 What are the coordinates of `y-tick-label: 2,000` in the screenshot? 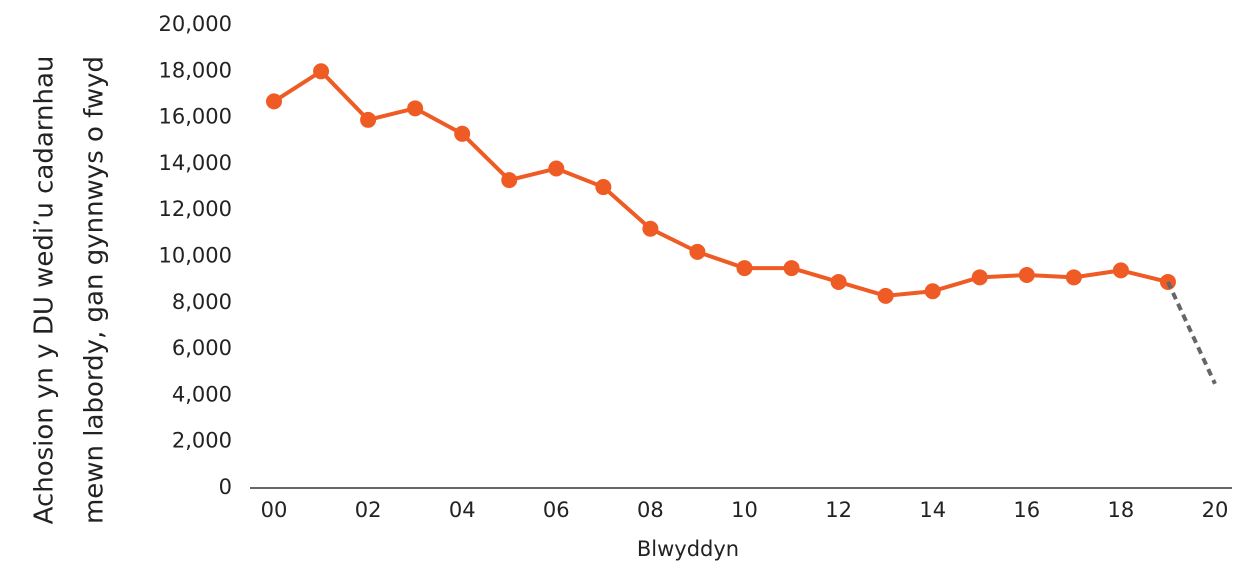 It's located at (202, 441).